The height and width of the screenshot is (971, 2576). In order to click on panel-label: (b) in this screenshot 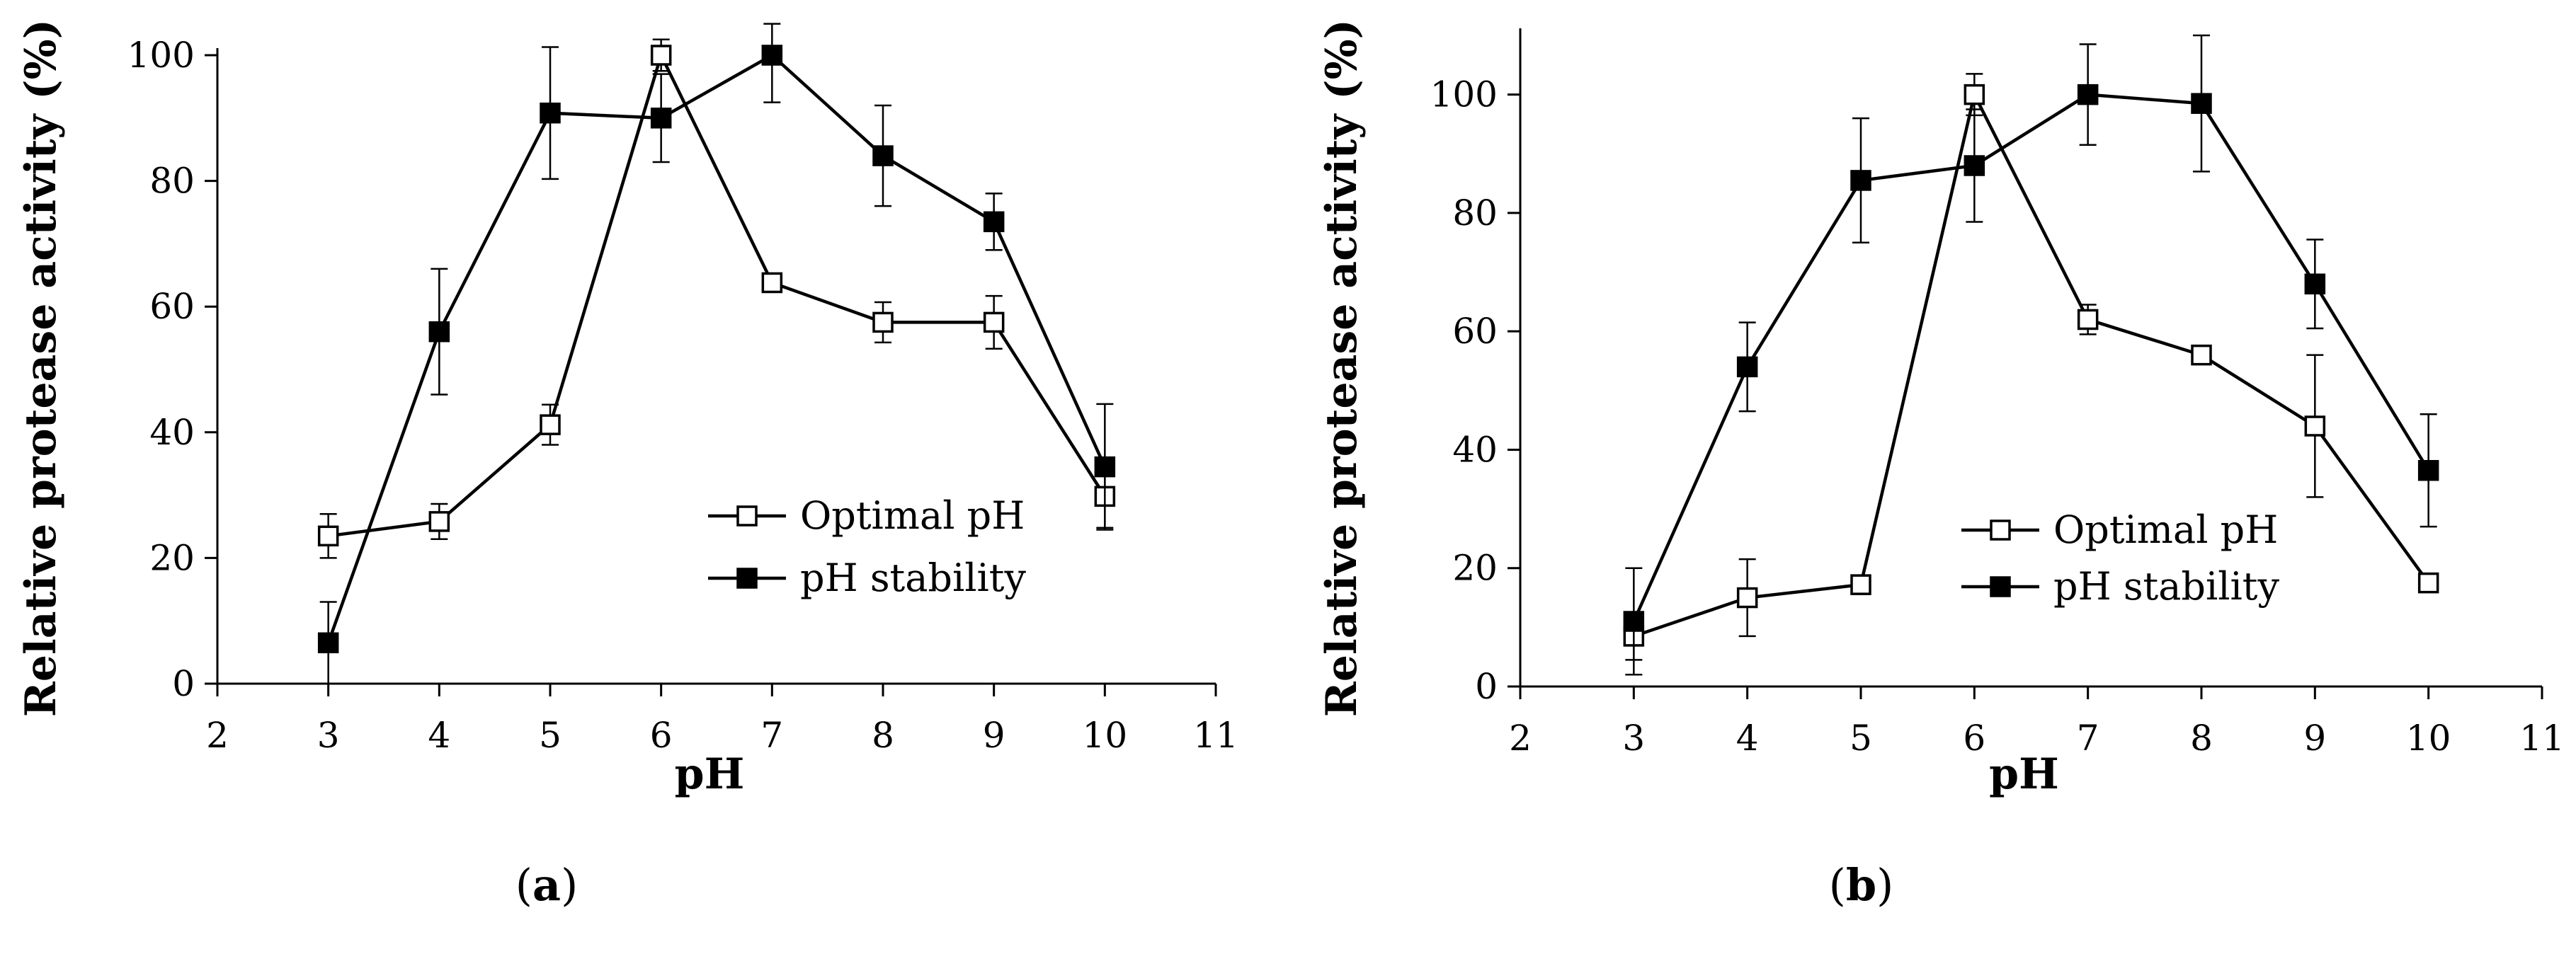, I will do `click(1862, 885)`.